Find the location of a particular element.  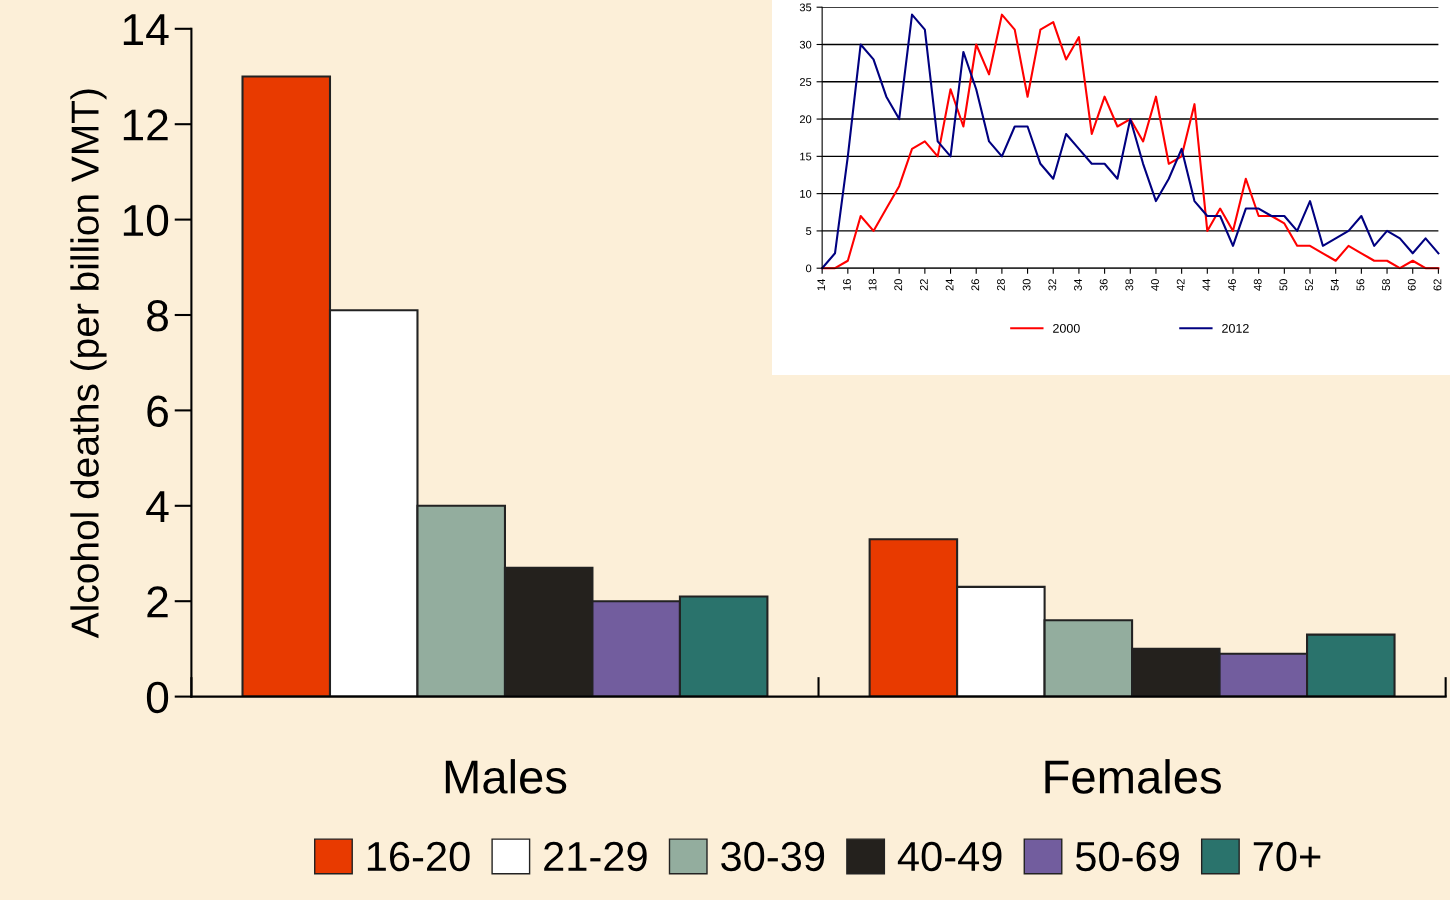

y-tick-label: 25 is located at coordinates (805, 82).